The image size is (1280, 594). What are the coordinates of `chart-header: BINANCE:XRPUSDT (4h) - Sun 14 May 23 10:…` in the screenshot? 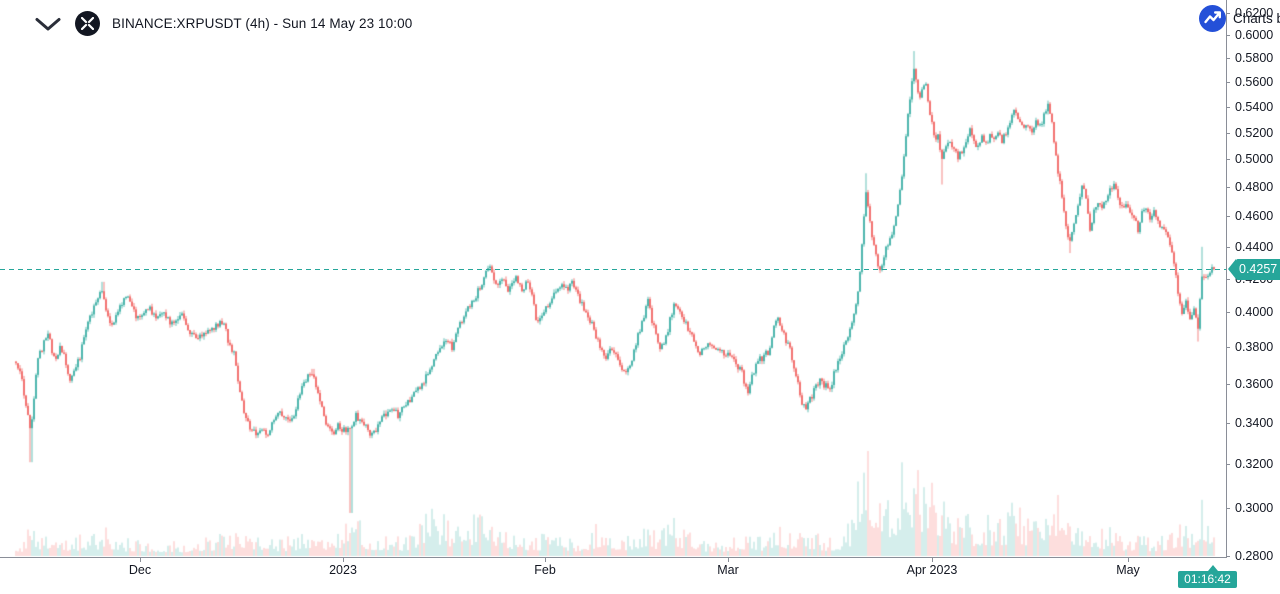 It's located at (223, 23).